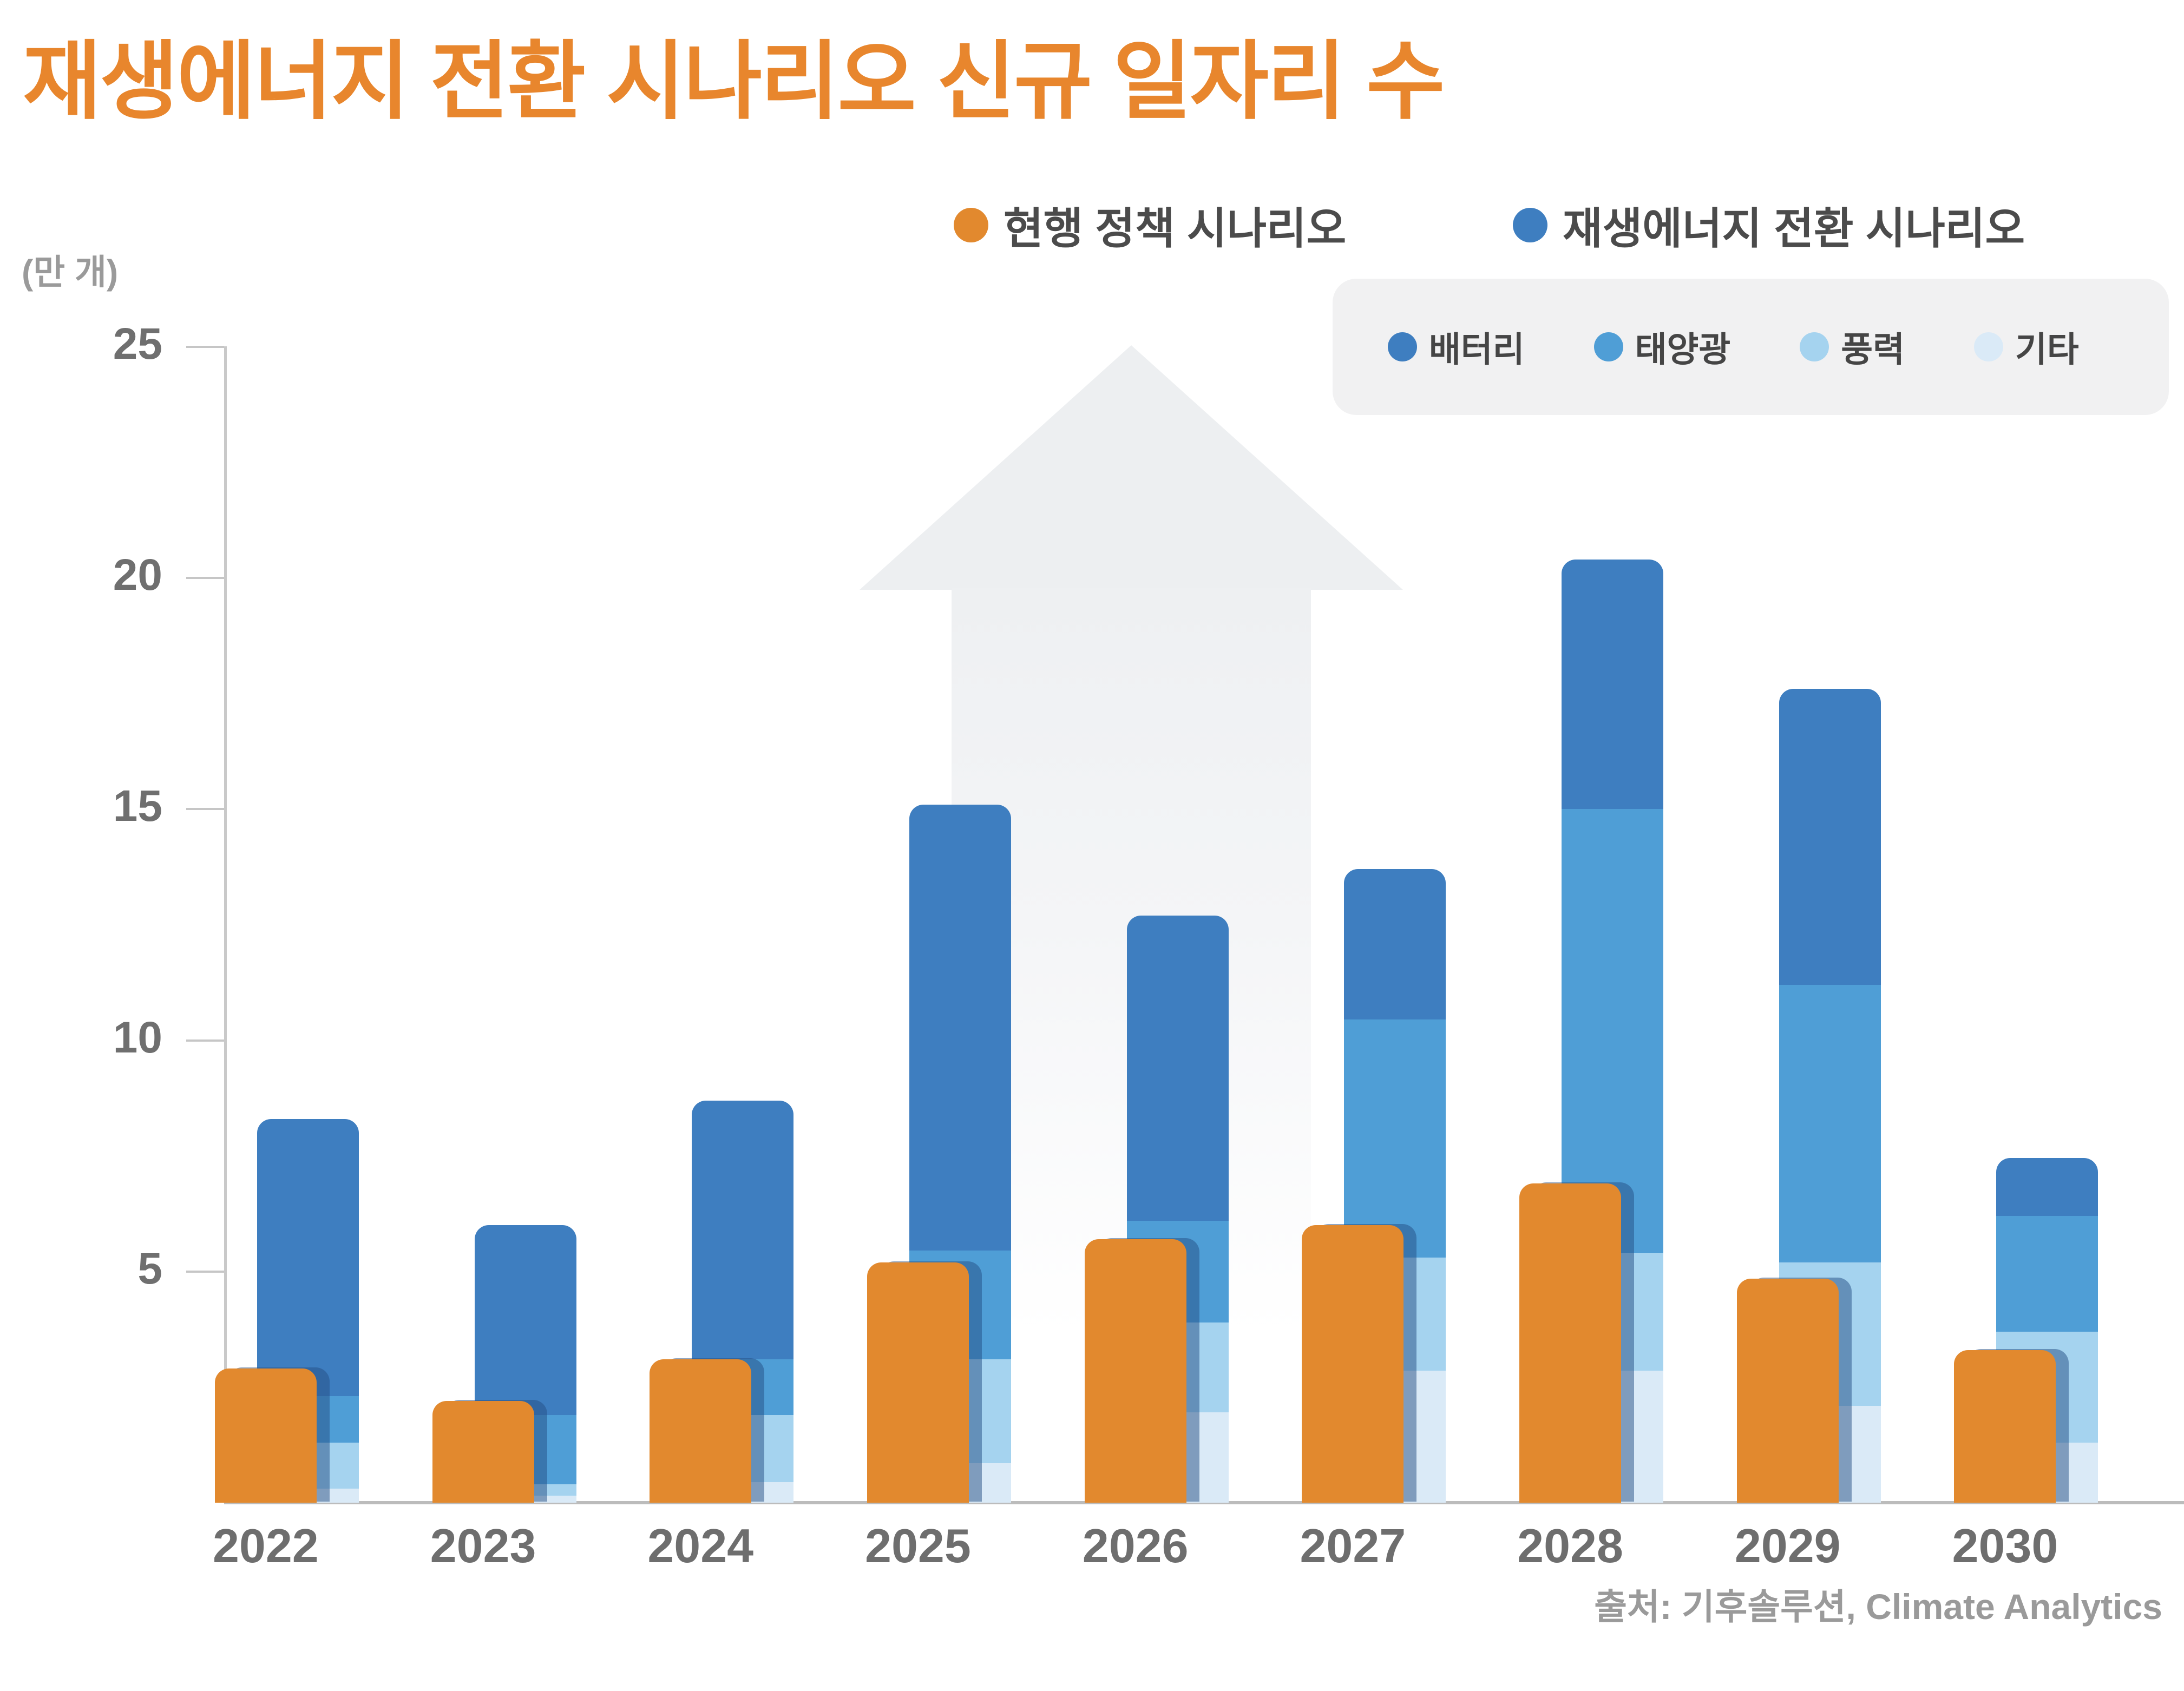 This screenshot has height=1691, width=2184. I want to click on y-axis-line, so click(225, 925).